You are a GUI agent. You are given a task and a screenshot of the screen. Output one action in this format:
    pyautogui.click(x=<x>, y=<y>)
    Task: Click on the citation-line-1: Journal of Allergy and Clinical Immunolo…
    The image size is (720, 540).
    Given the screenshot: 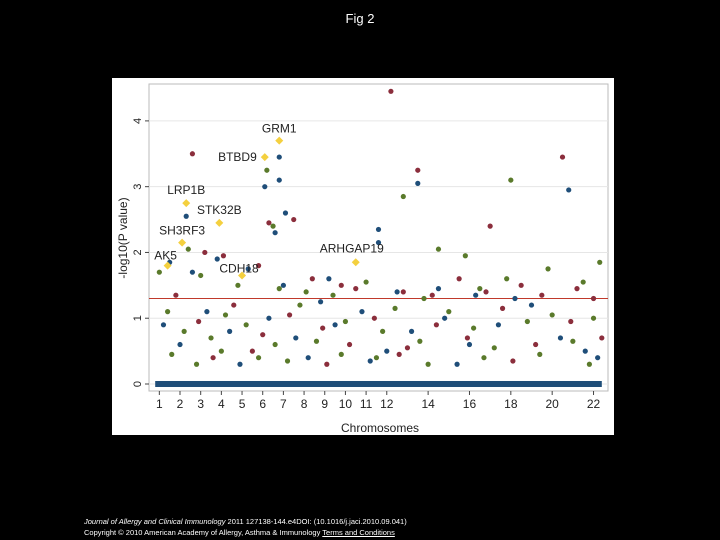 What is the action you would take?
    pyautogui.click(x=245, y=521)
    